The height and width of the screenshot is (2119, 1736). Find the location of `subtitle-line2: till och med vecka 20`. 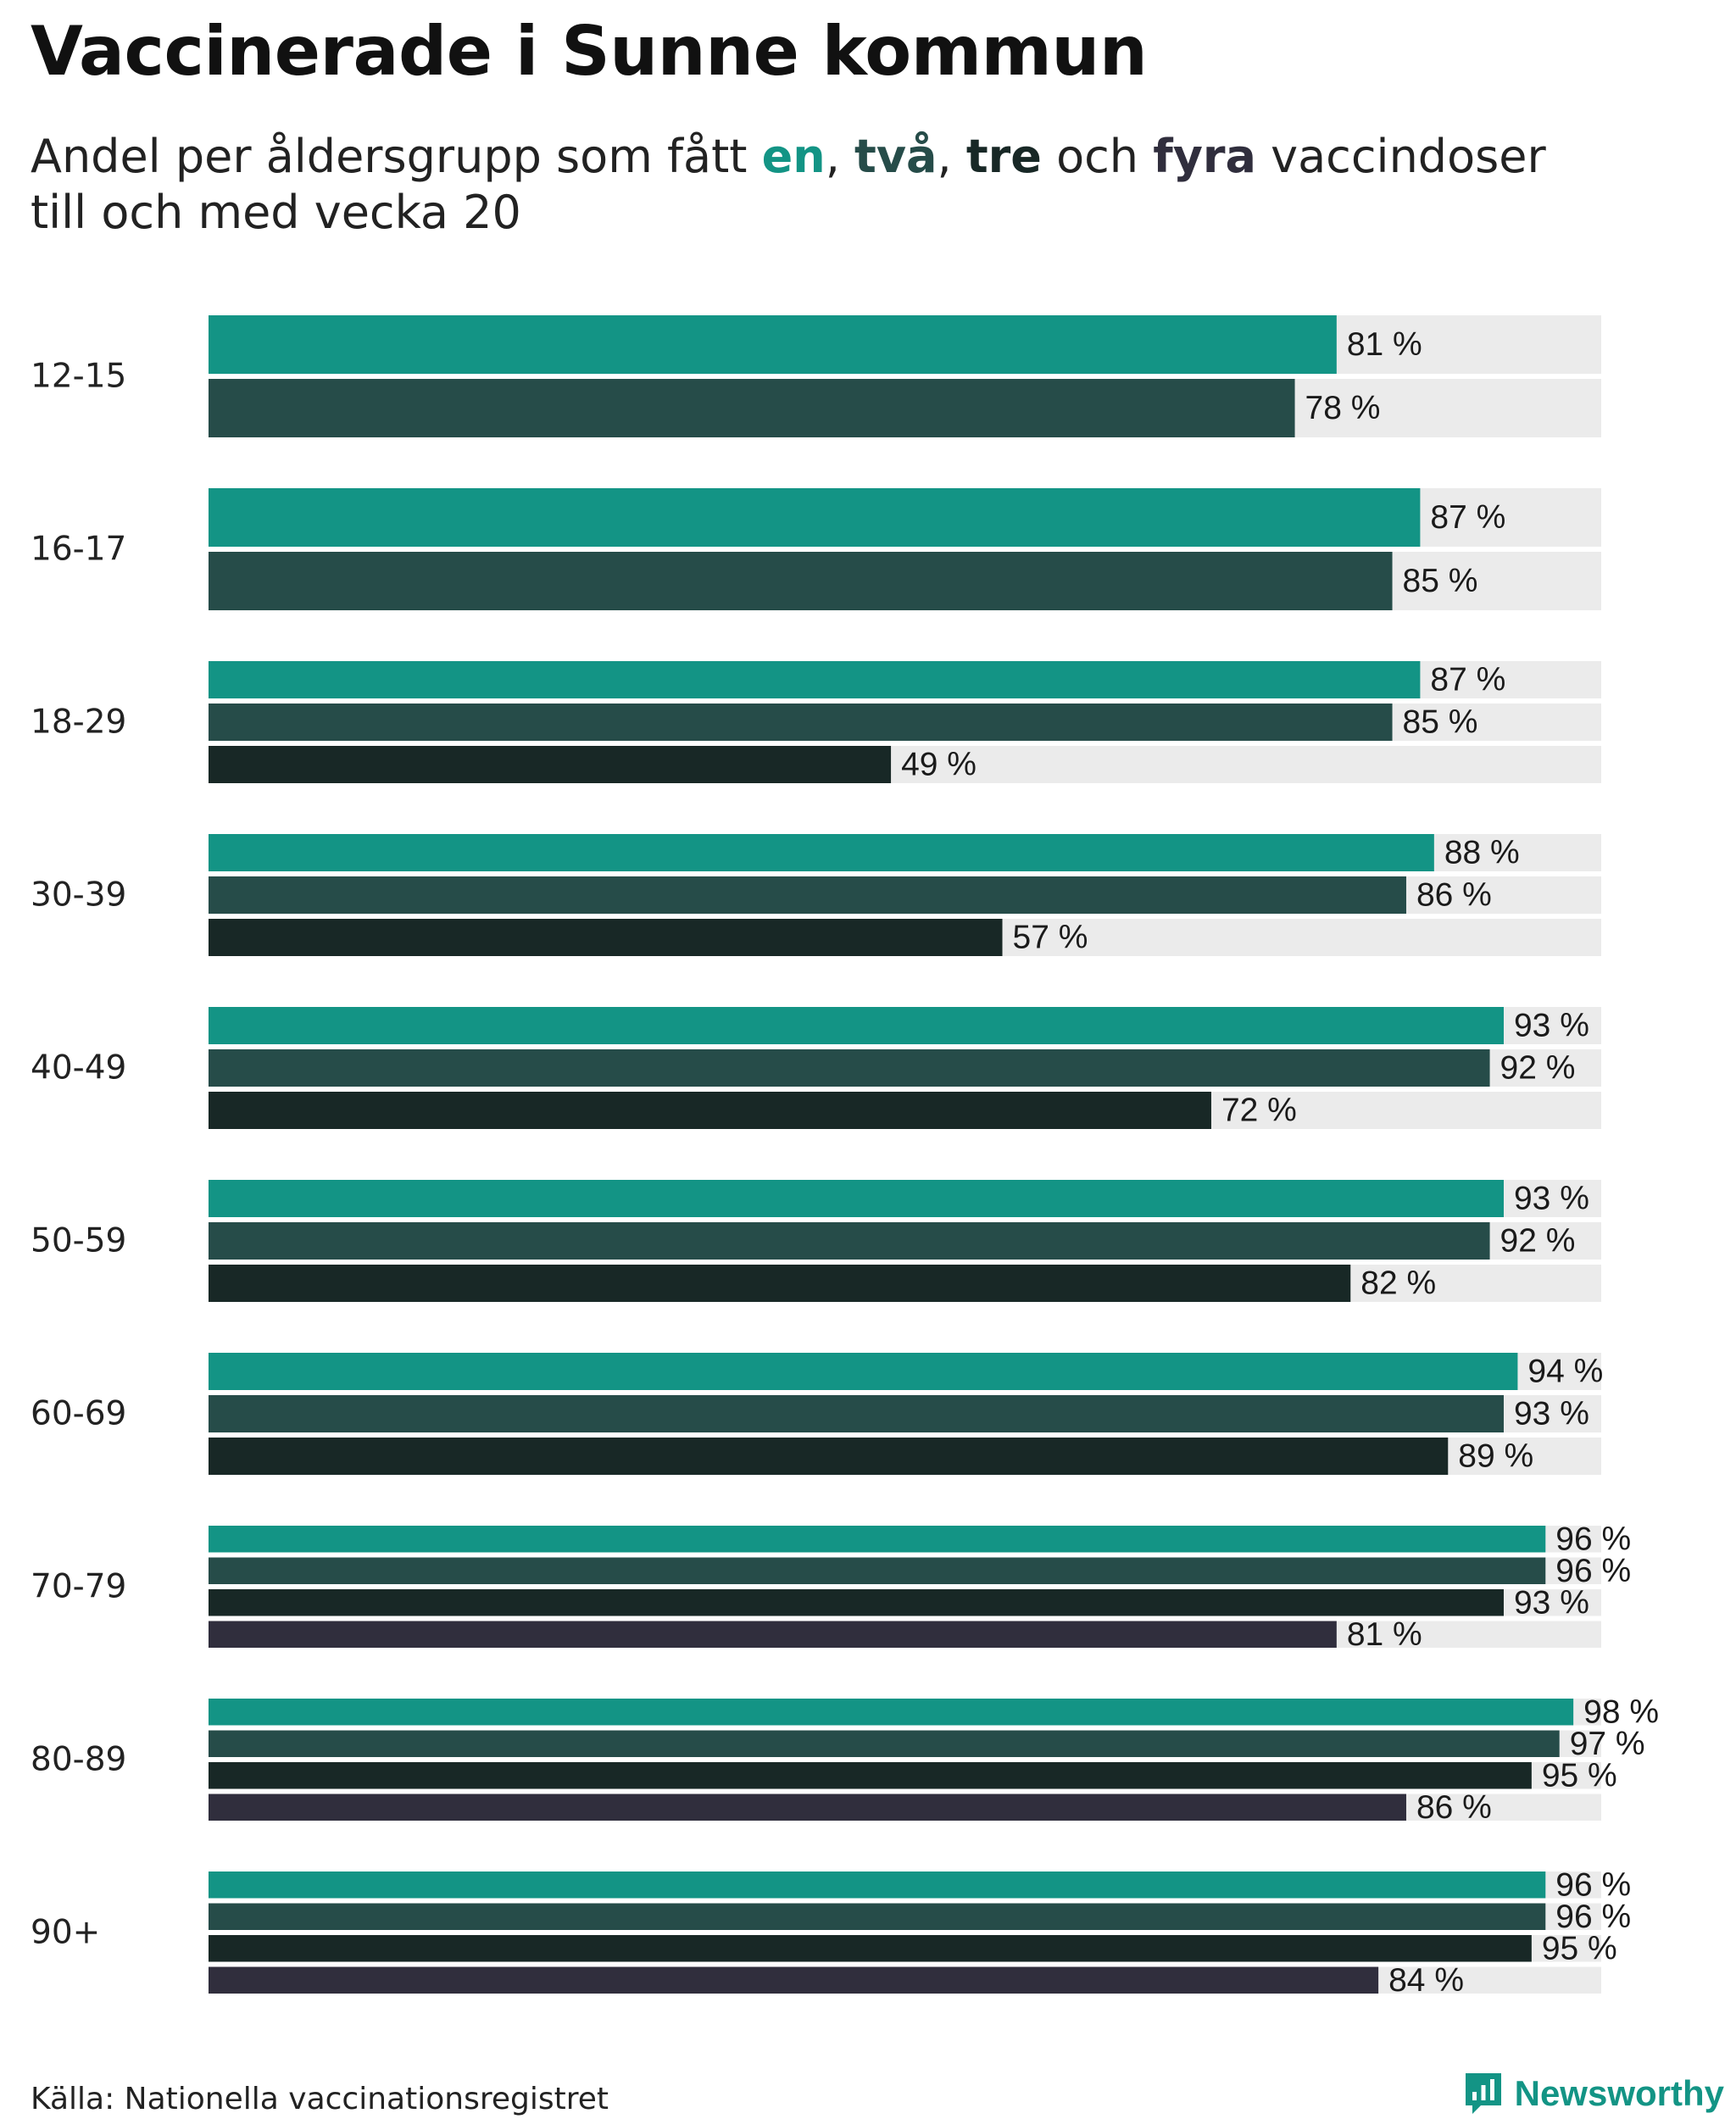

subtitle-line2: till och med vecka 20 is located at coordinates (276, 213).